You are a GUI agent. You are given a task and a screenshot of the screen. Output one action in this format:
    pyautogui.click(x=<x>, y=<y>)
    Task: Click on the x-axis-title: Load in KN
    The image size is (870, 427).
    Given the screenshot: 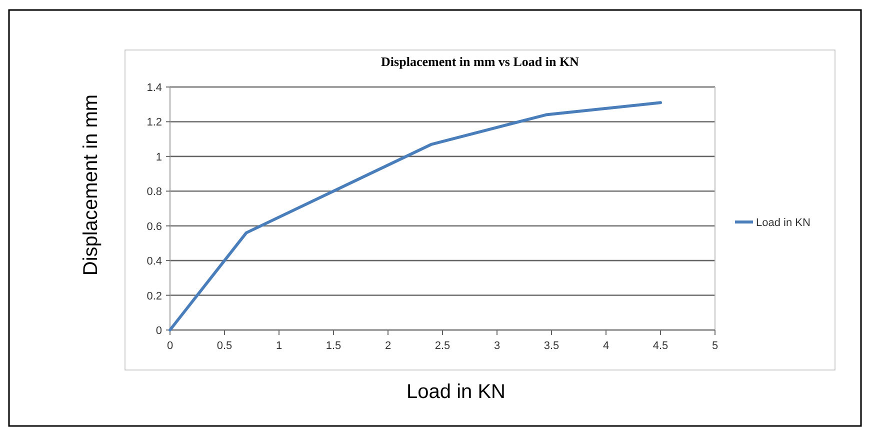 What is the action you would take?
    pyautogui.click(x=456, y=392)
    